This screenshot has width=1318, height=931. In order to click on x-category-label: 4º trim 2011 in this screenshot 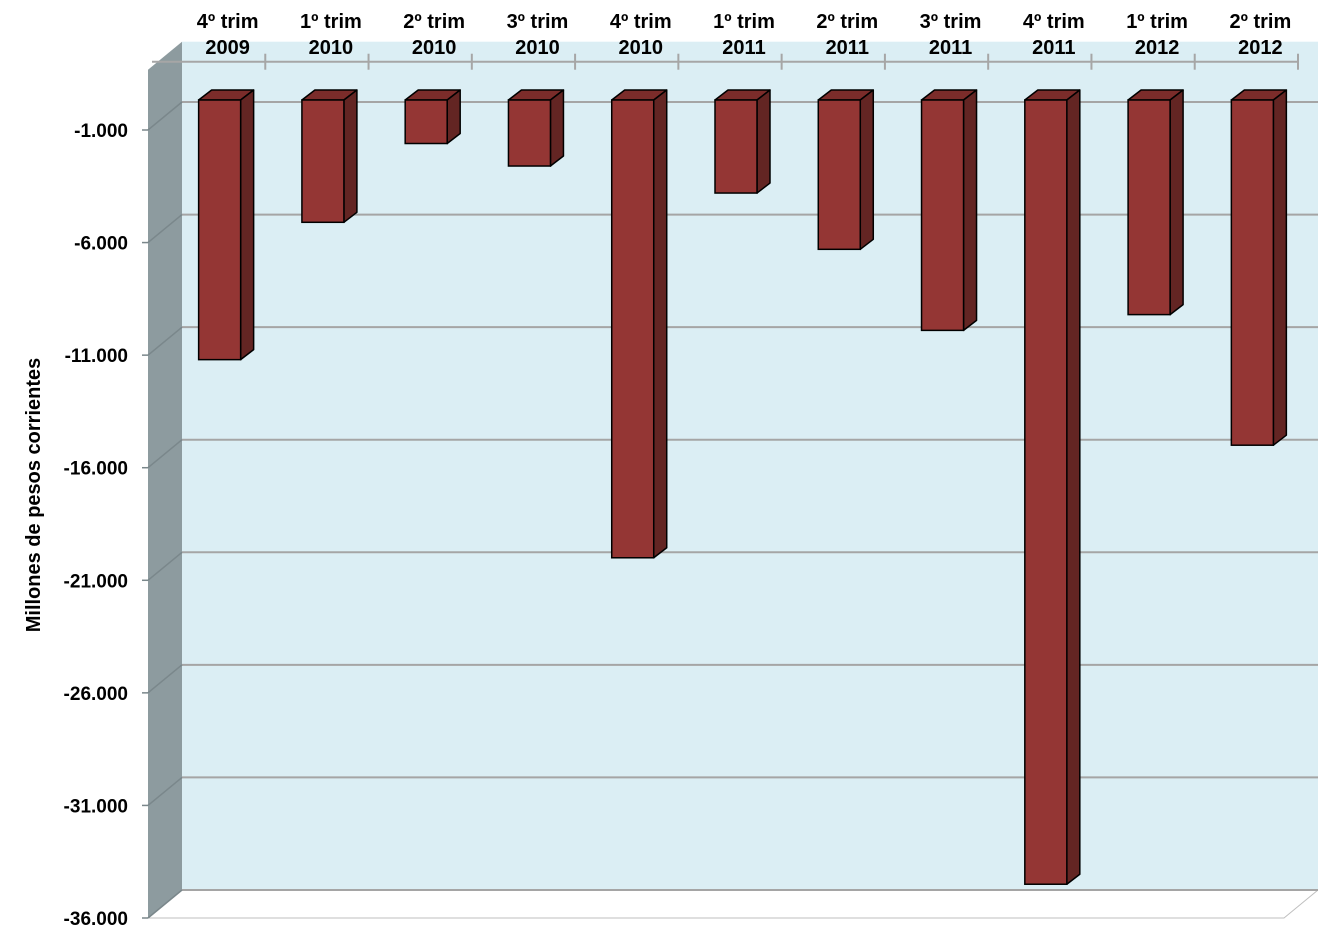, I will do `click(1054, 35)`.